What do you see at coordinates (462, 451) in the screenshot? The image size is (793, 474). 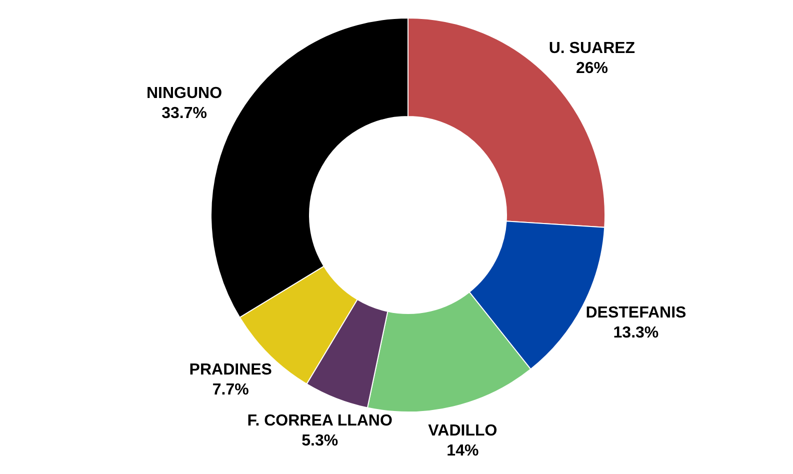 I see `data-label: 14%` at bounding box center [462, 451].